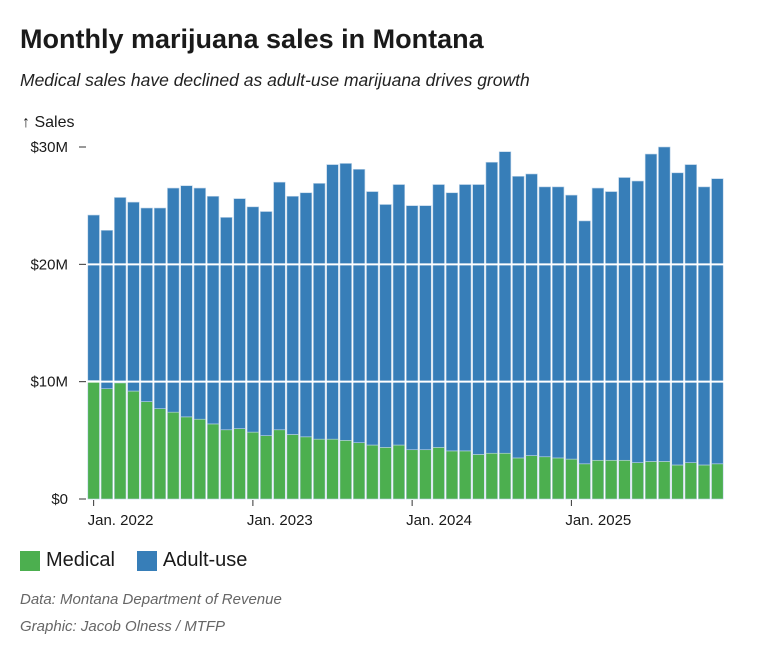 The image size is (768, 659). Describe the element at coordinates (191, 560) in the screenshot. I see `legend-item-adult-use: Adult-use` at that location.